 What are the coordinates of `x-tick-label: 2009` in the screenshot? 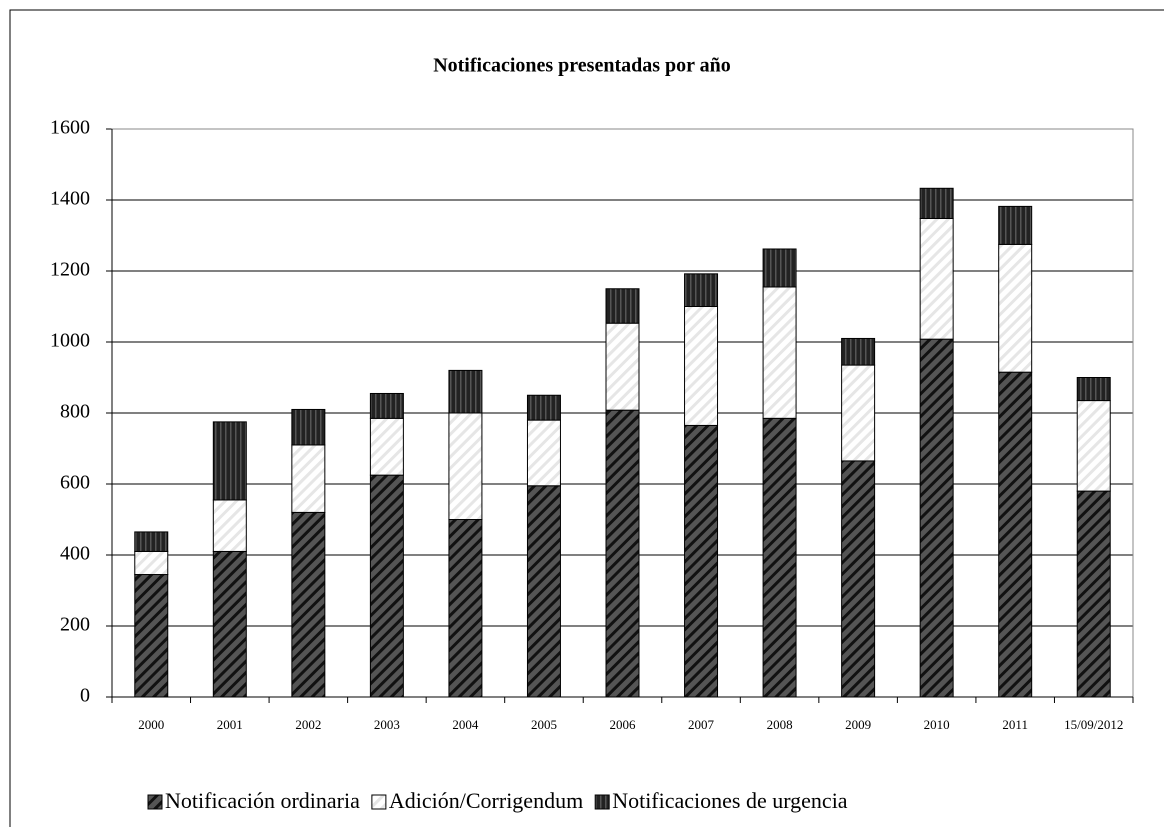 It's located at (858, 724).